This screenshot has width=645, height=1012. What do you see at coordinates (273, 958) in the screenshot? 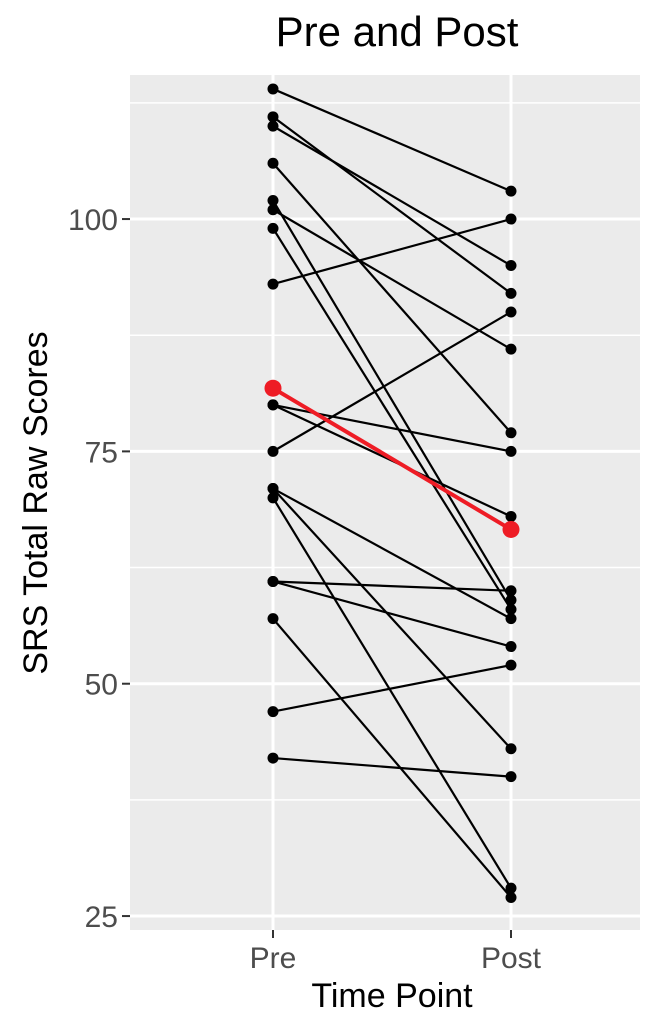
I see `x-tick-label: Pre` at bounding box center [273, 958].